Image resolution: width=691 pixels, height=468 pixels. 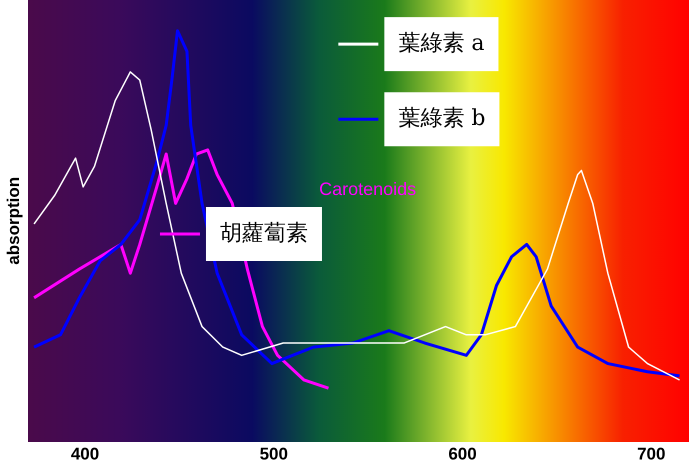 What do you see at coordinates (441, 43) in the screenshot?
I see `legend-label: 葉綠素 a` at bounding box center [441, 43].